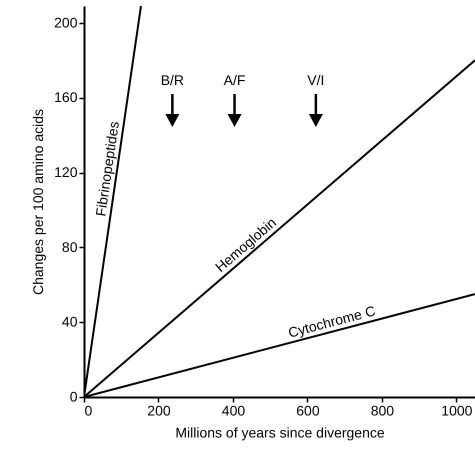  I want to click on x-axis-title: Millions of years since divergence, so click(280, 432).